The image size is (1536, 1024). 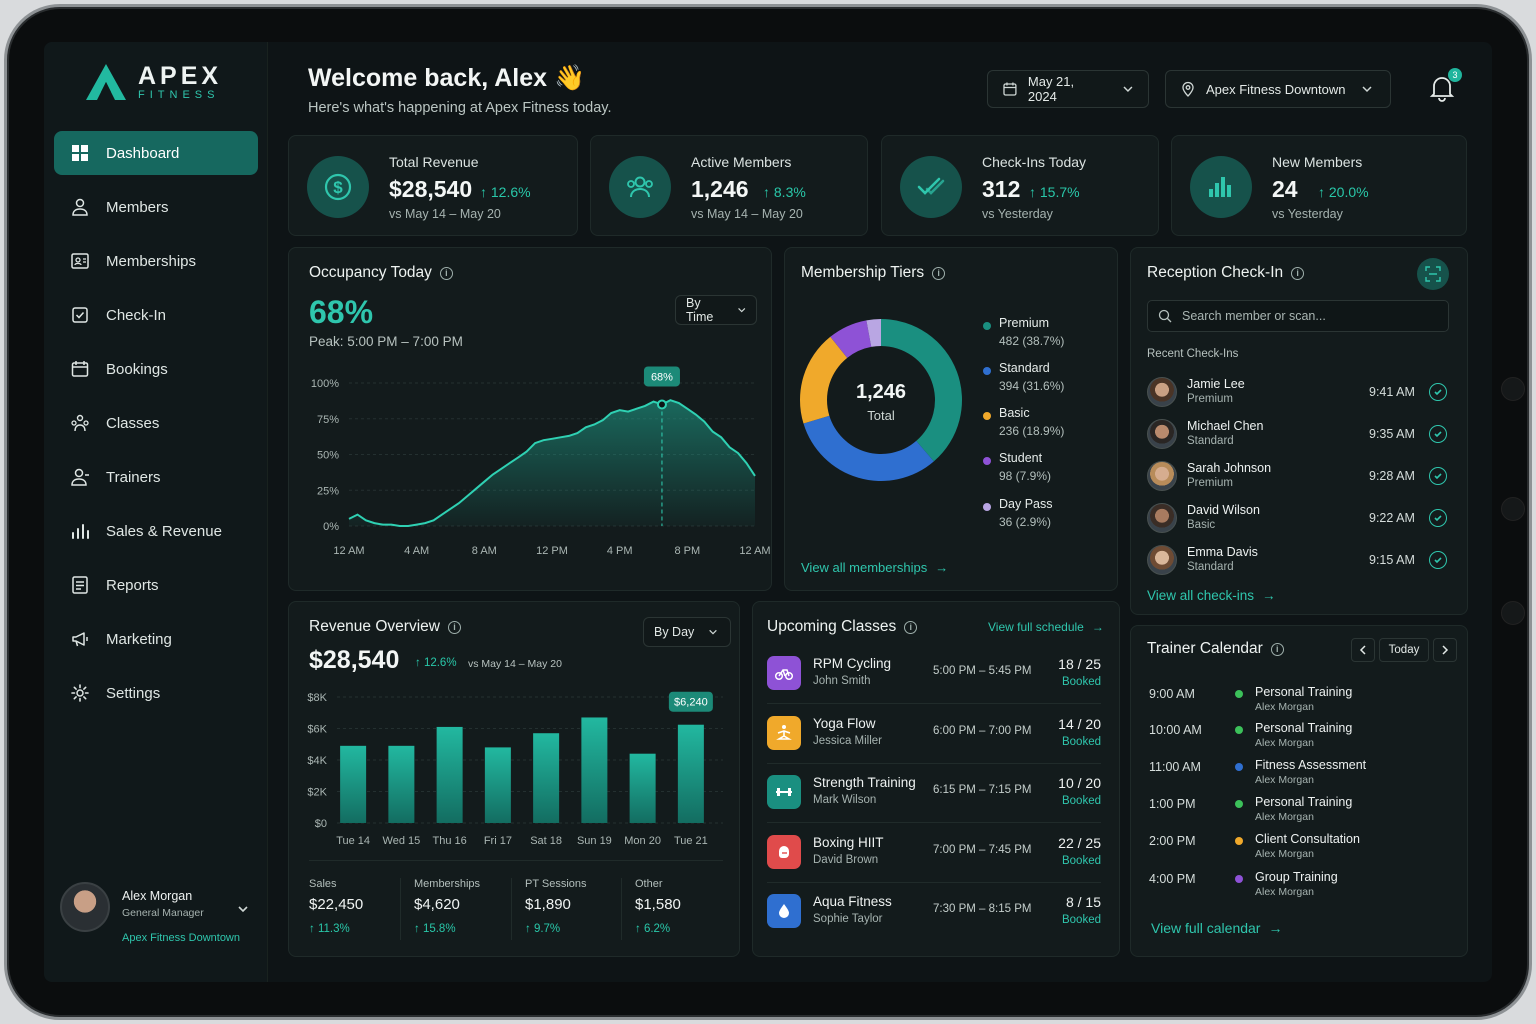 I want to click on sidebar-item-bookings: Bookings, so click(x=156, y=369).